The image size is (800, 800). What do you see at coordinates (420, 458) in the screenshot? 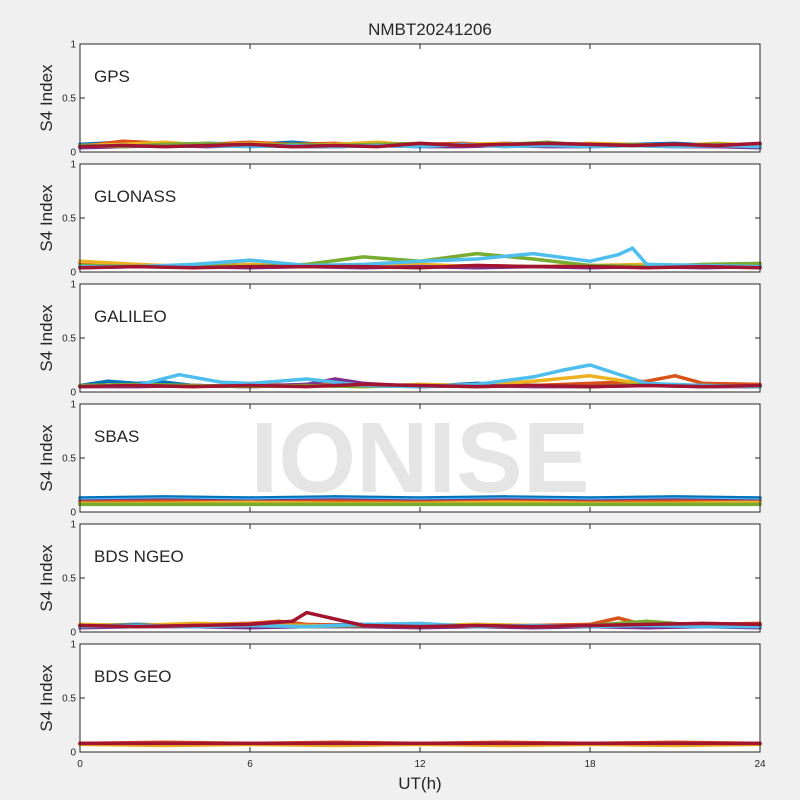
I see `watermark: IONISE` at bounding box center [420, 458].